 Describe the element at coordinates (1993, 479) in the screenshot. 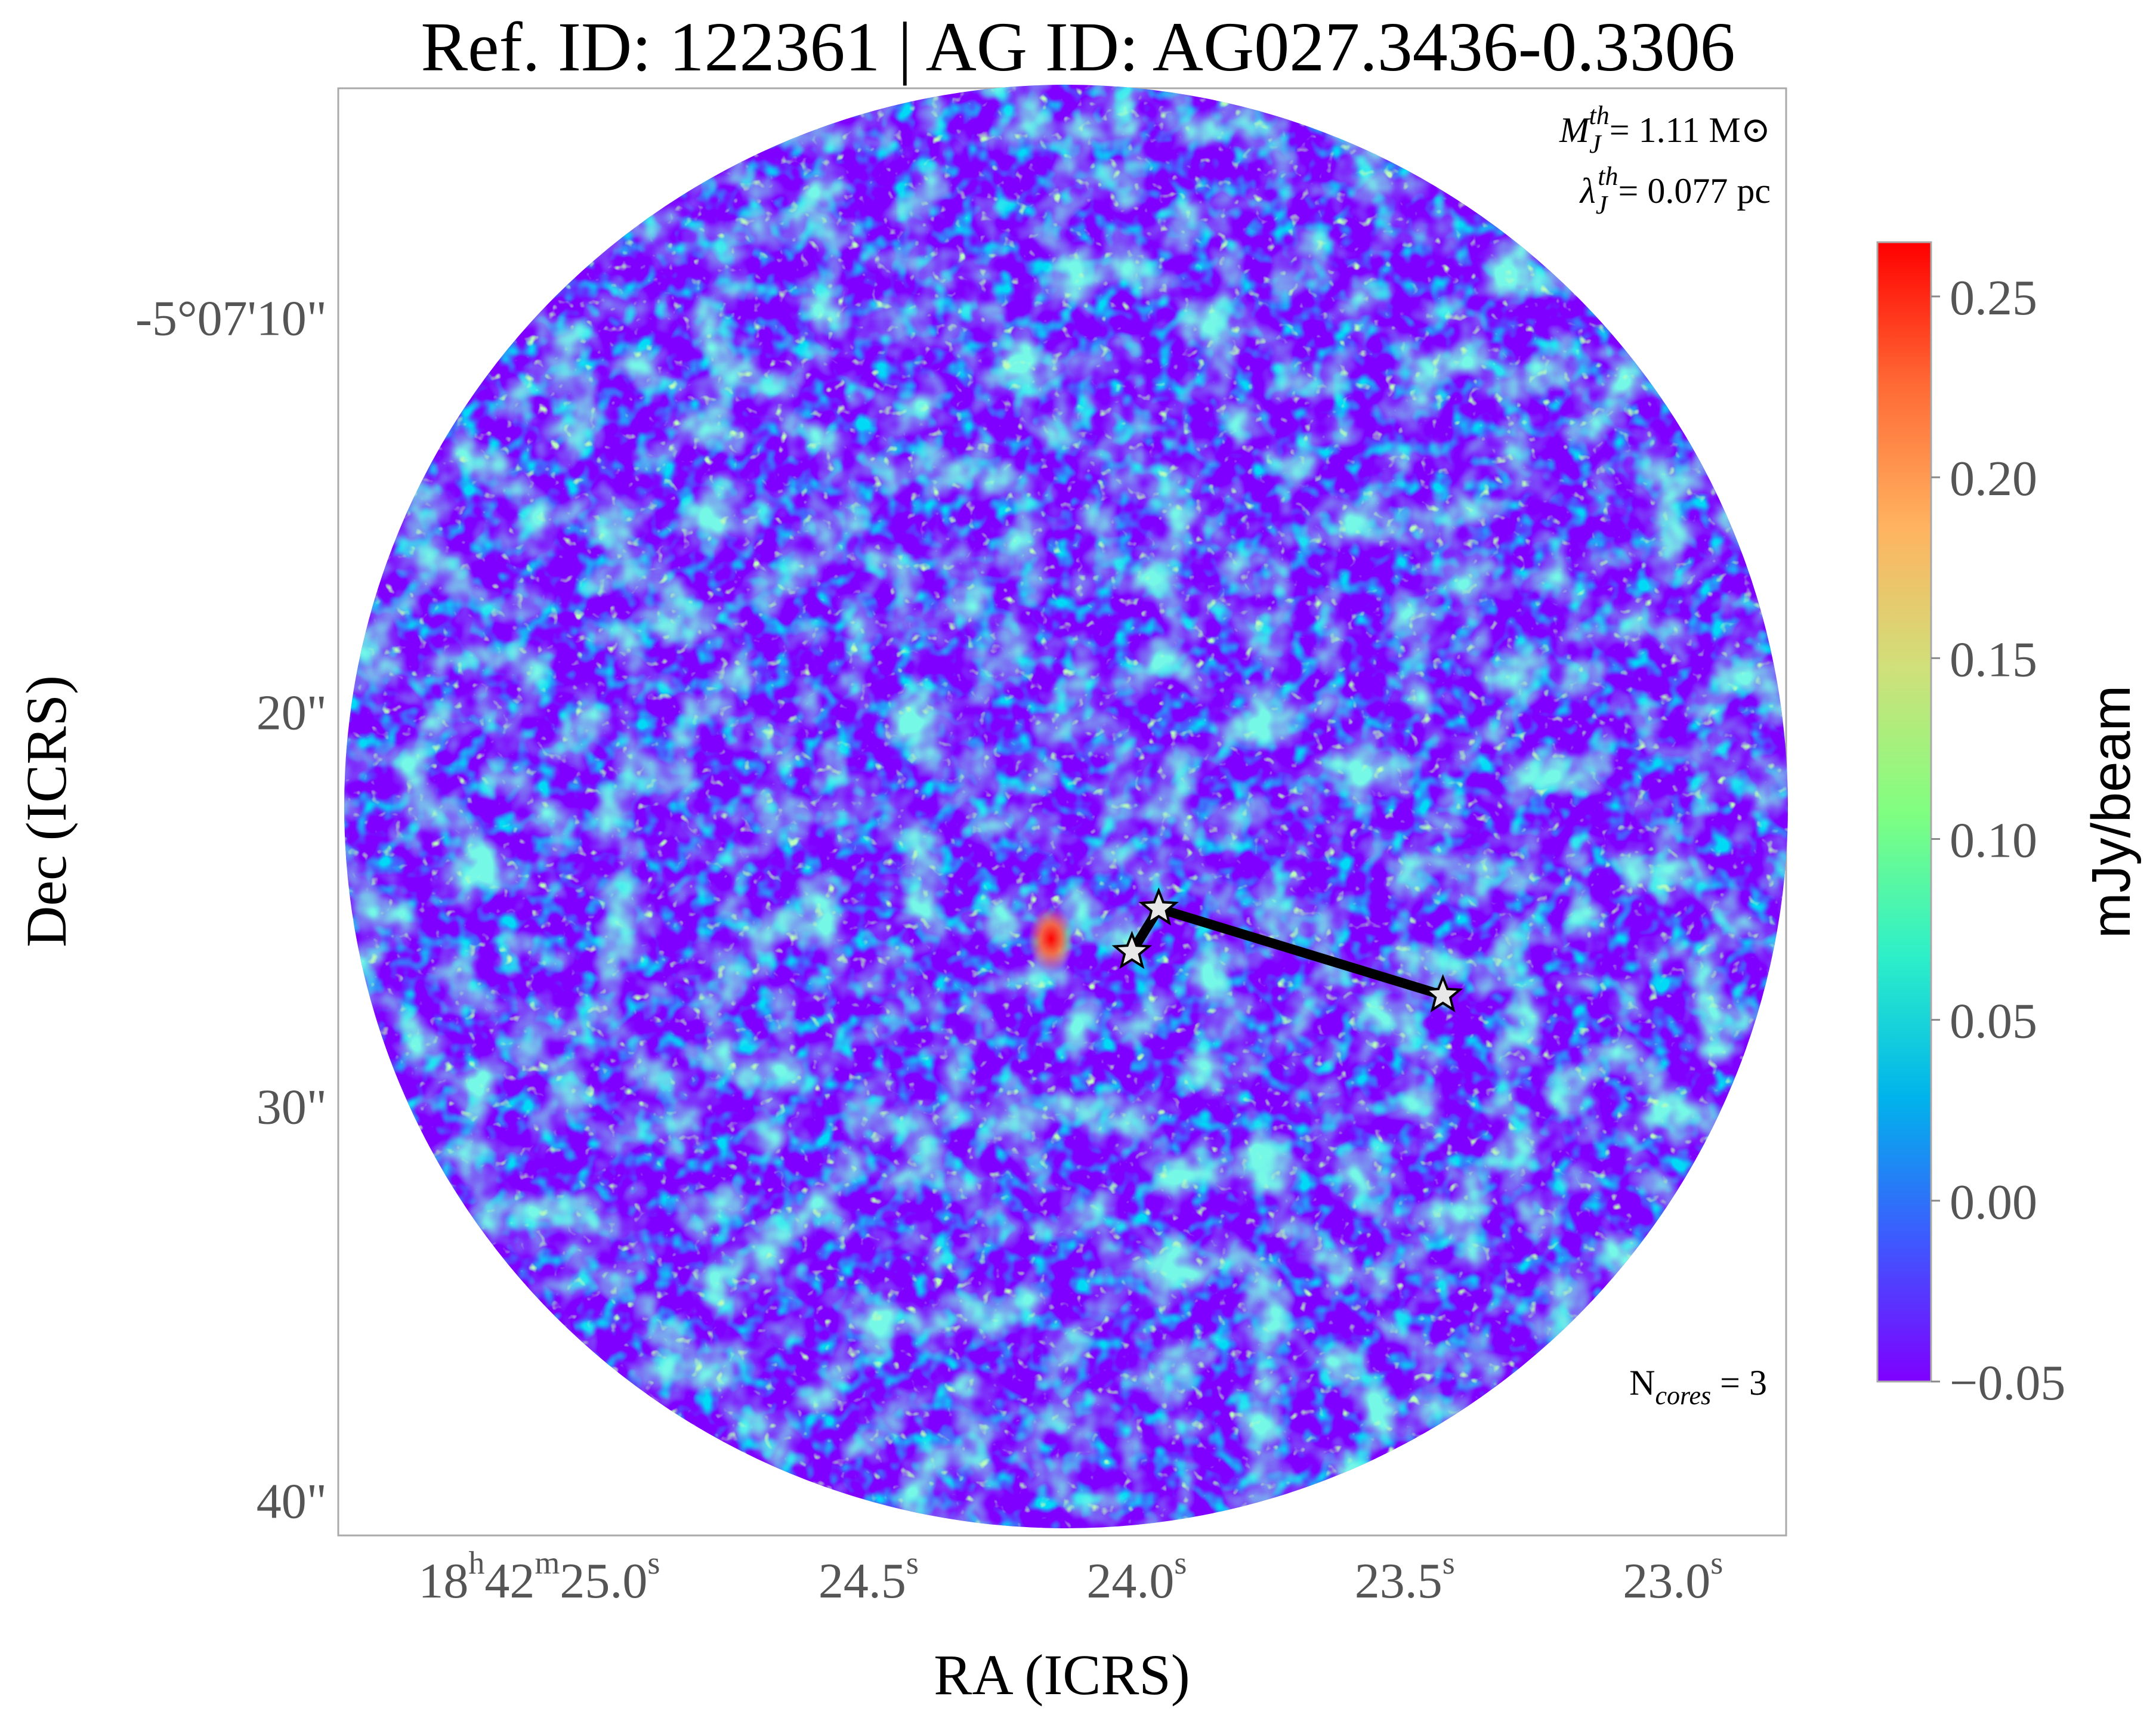

I see `colorbar-tick-label: 0.20` at that location.